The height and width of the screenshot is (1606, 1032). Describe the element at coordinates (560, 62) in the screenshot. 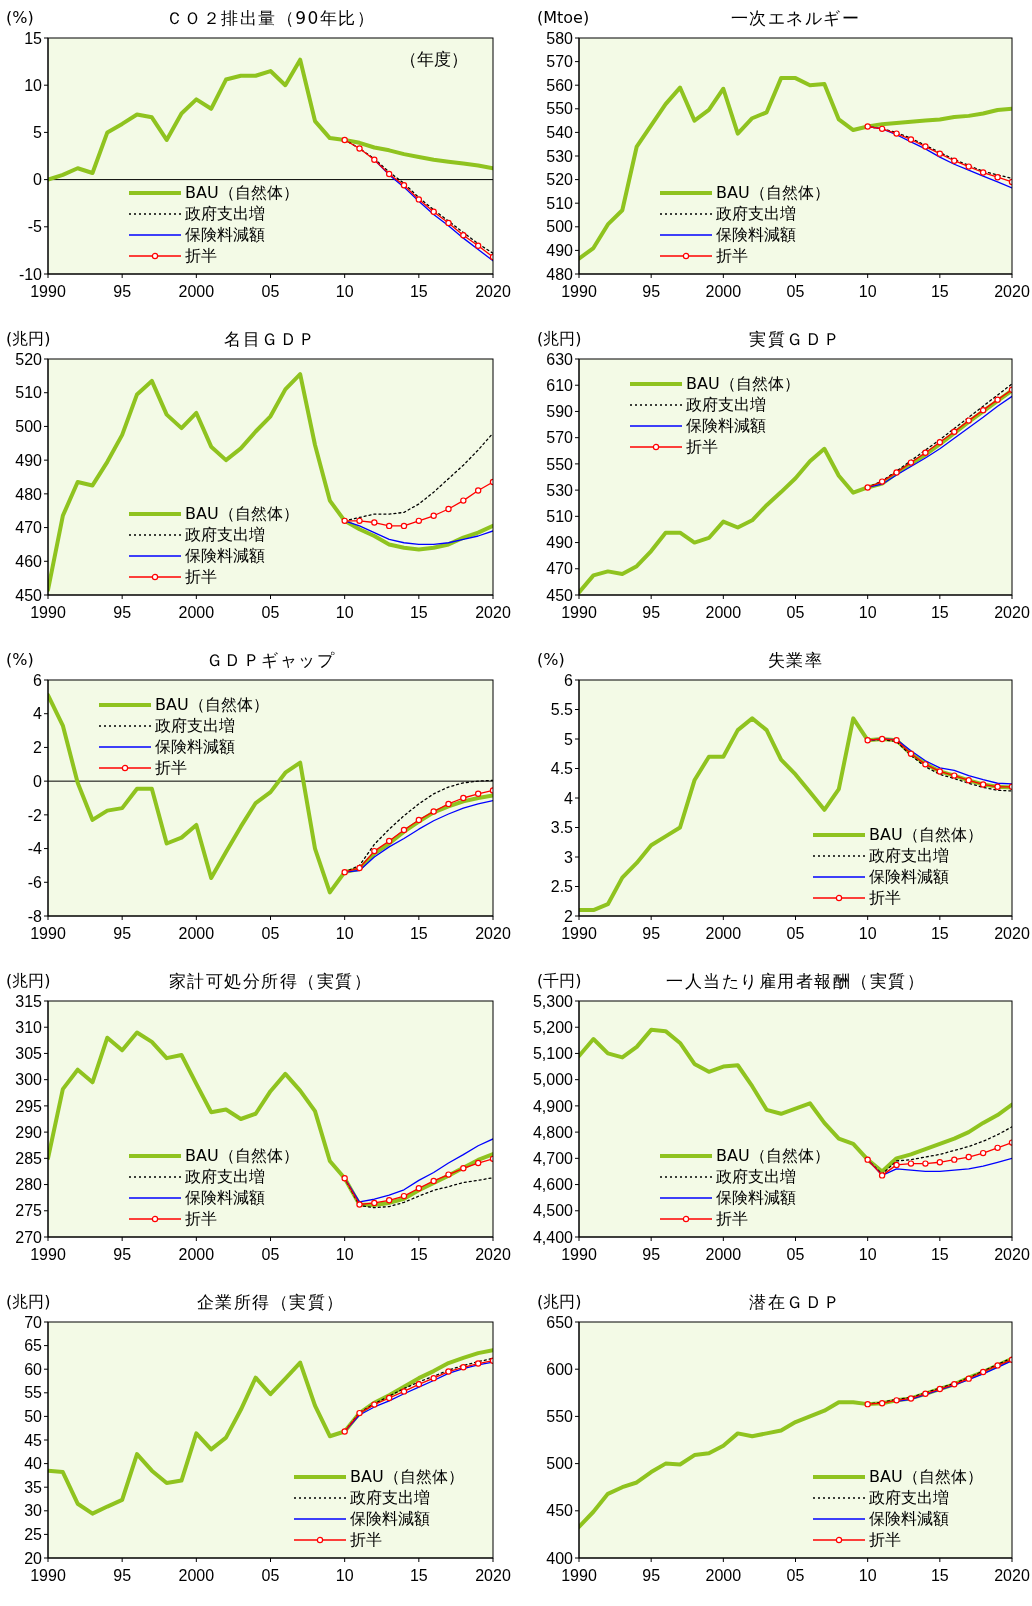

I see `y-tick-label: 570` at that location.